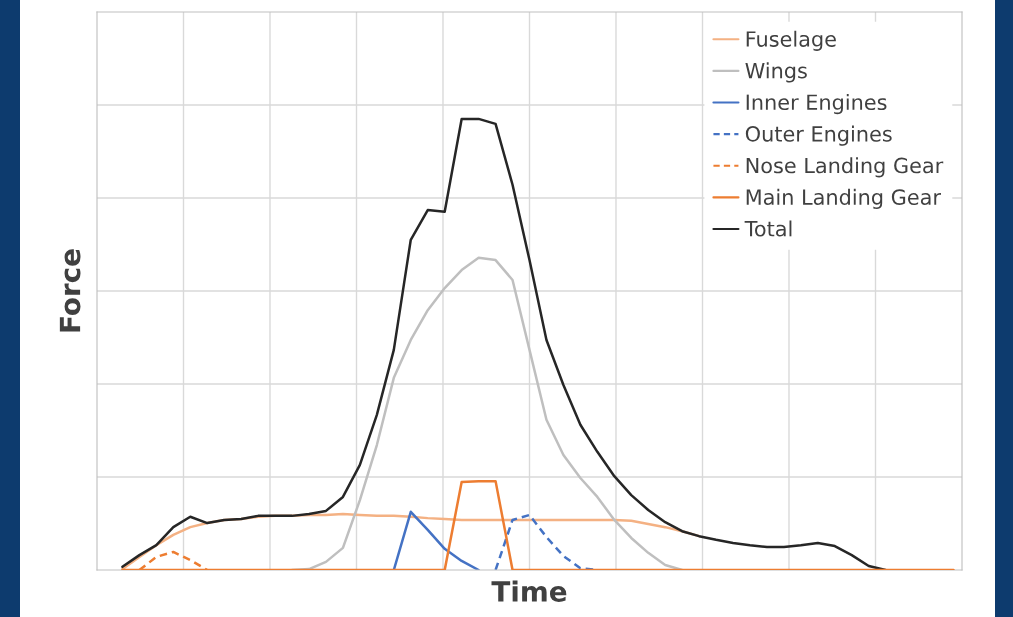 This screenshot has height=617, width=1013. I want to click on legend-label: Inner Engines, so click(816, 104).